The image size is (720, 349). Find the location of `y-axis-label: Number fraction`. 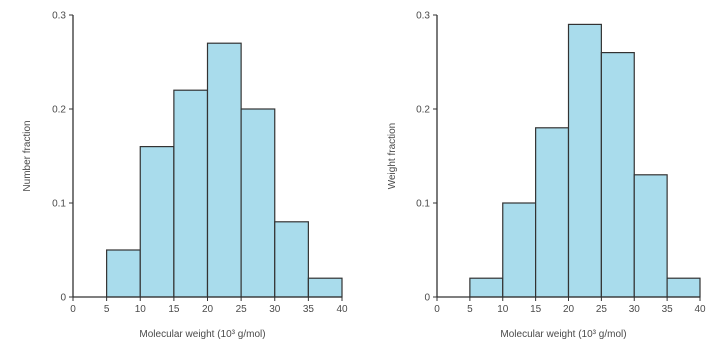

y-axis-label: Number fraction is located at coordinates (27, 155).